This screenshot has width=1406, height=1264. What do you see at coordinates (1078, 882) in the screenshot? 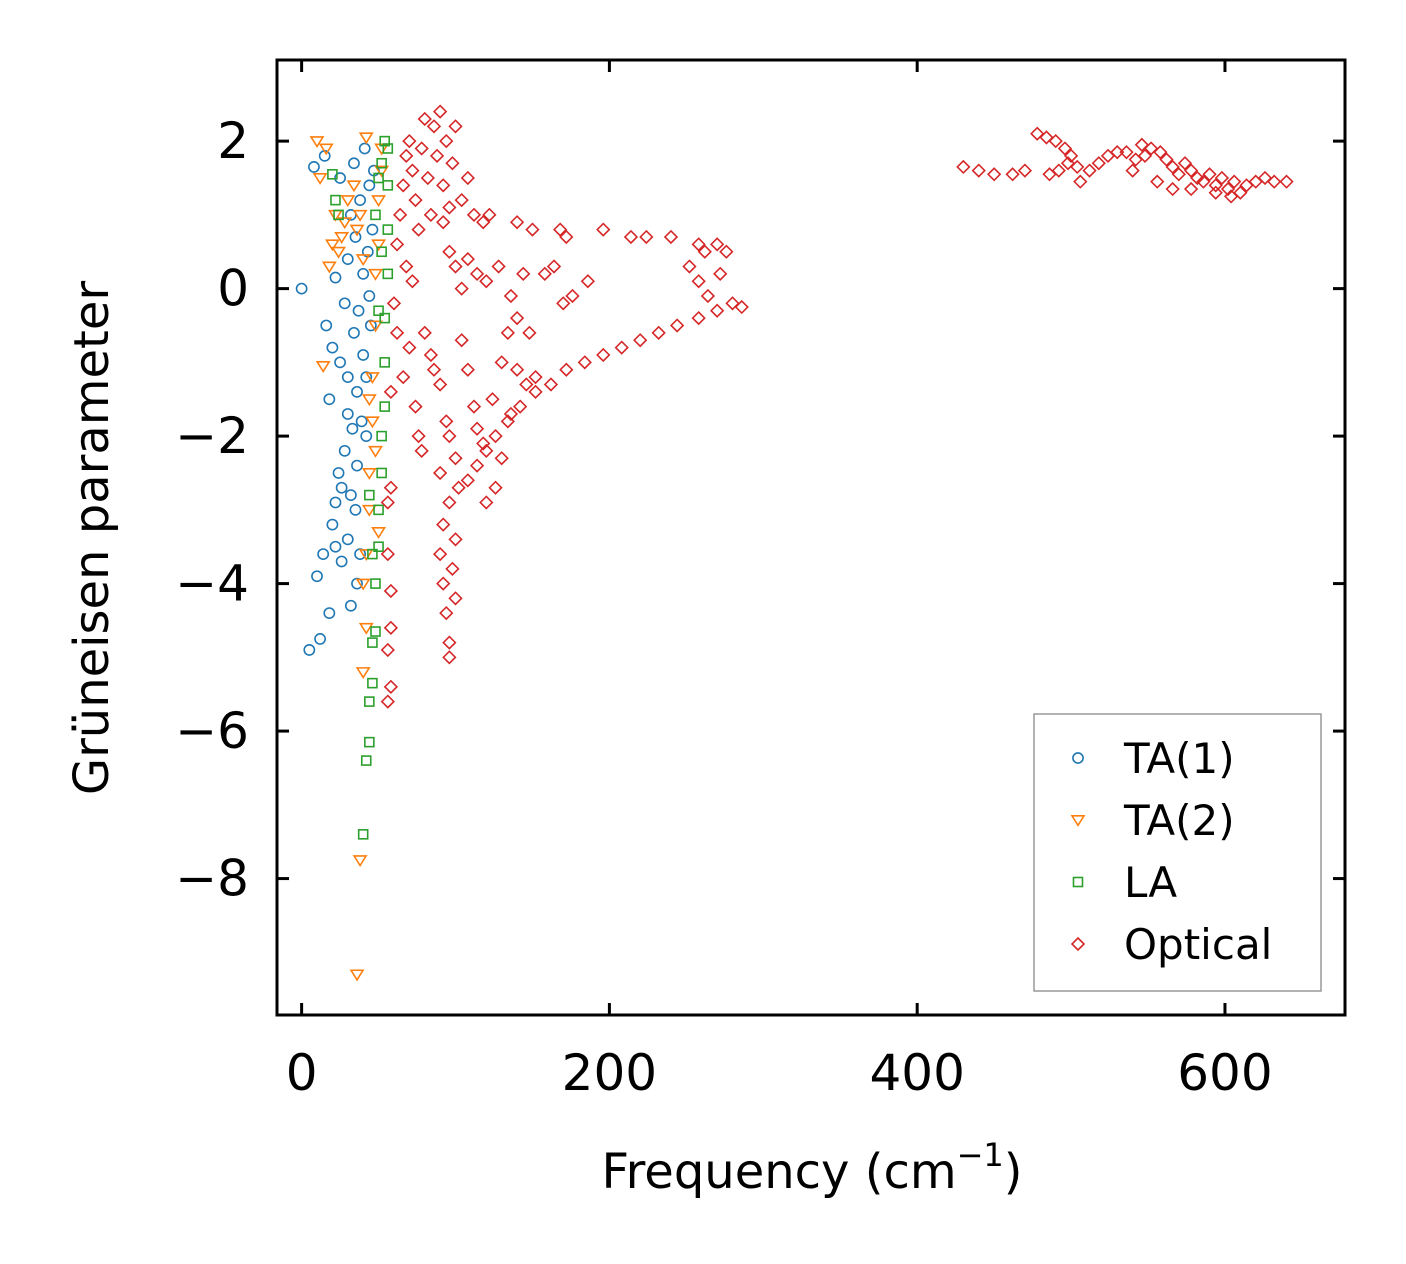
I see `legend-marker-la` at bounding box center [1078, 882].